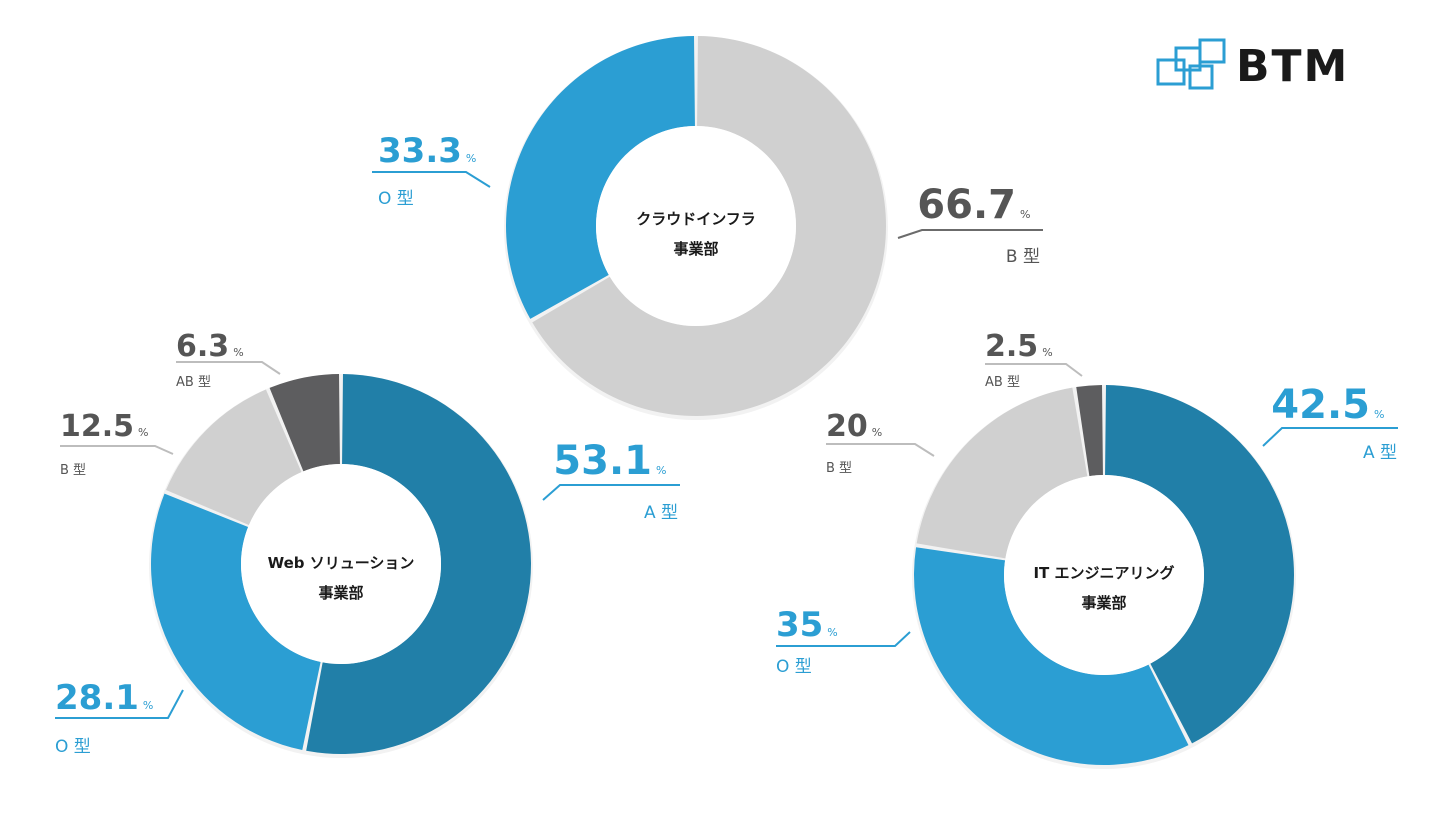 The image size is (1440, 815). Describe the element at coordinates (420, 151) in the screenshot. I see `slice-value-label: 33.3` at that location.